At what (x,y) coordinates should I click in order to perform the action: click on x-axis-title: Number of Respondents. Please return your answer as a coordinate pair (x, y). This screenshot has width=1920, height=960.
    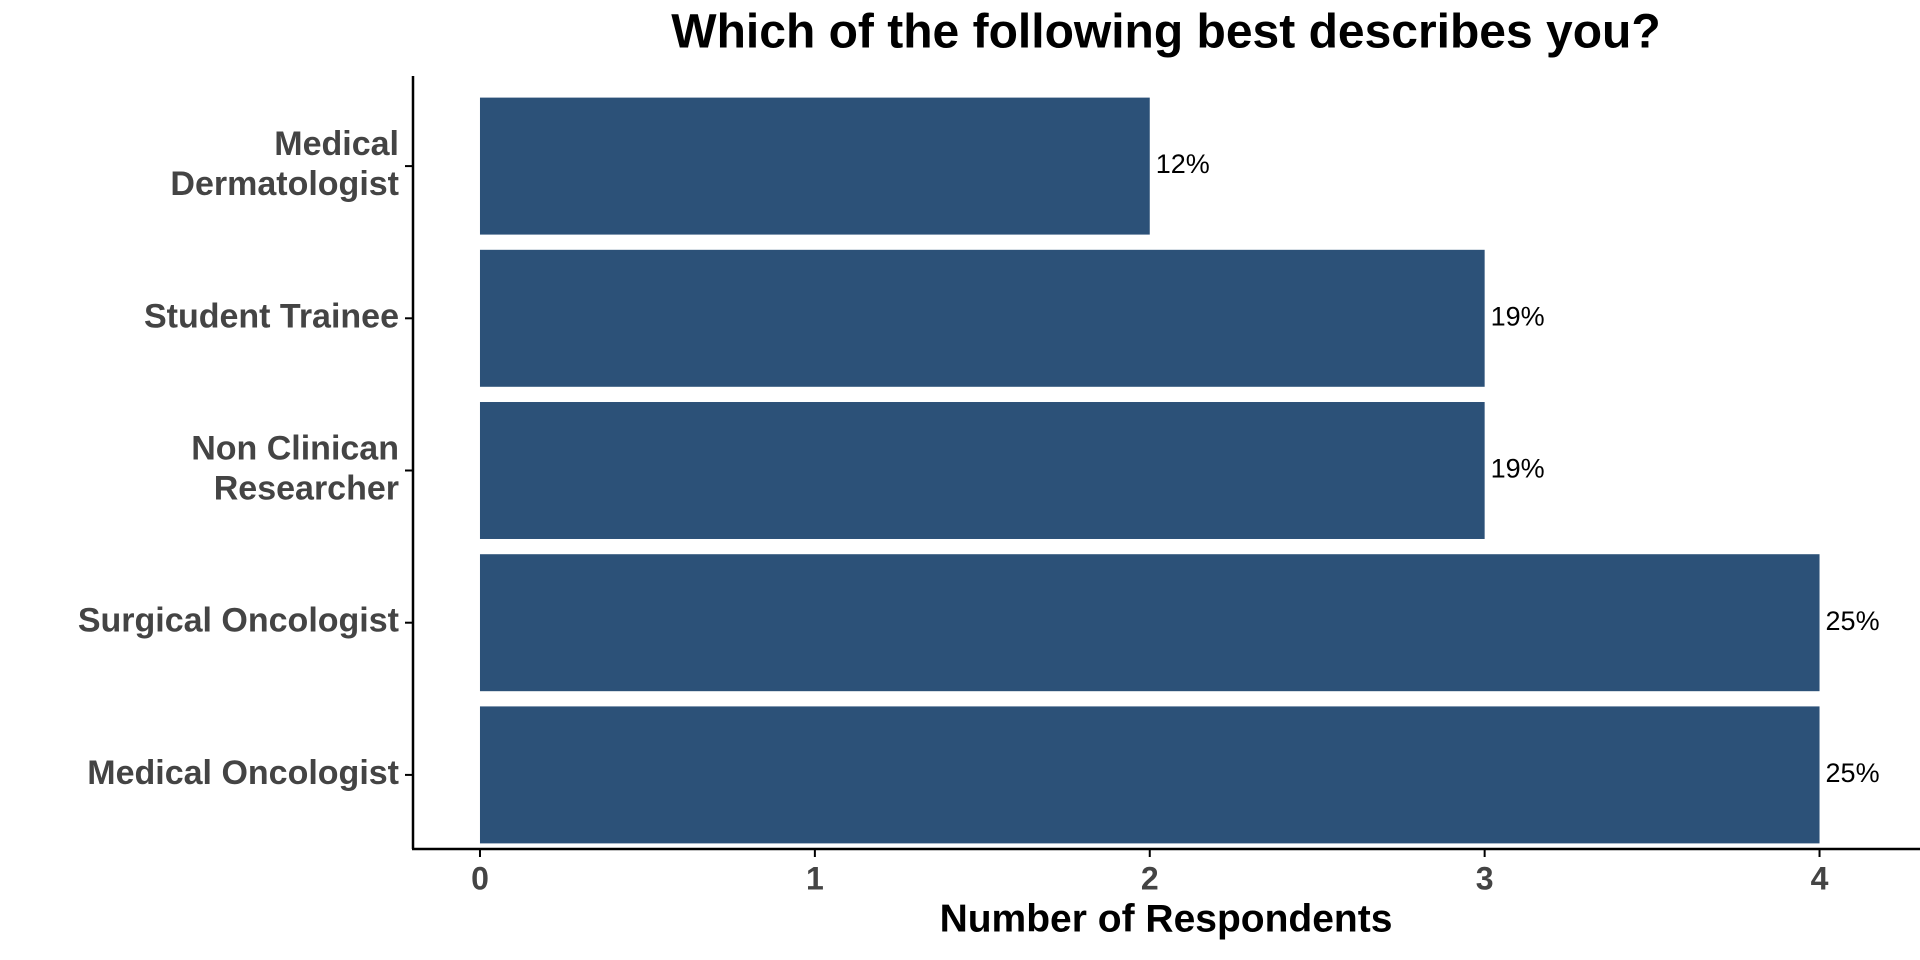
    Looking at the image, I should click on (1166, 918).